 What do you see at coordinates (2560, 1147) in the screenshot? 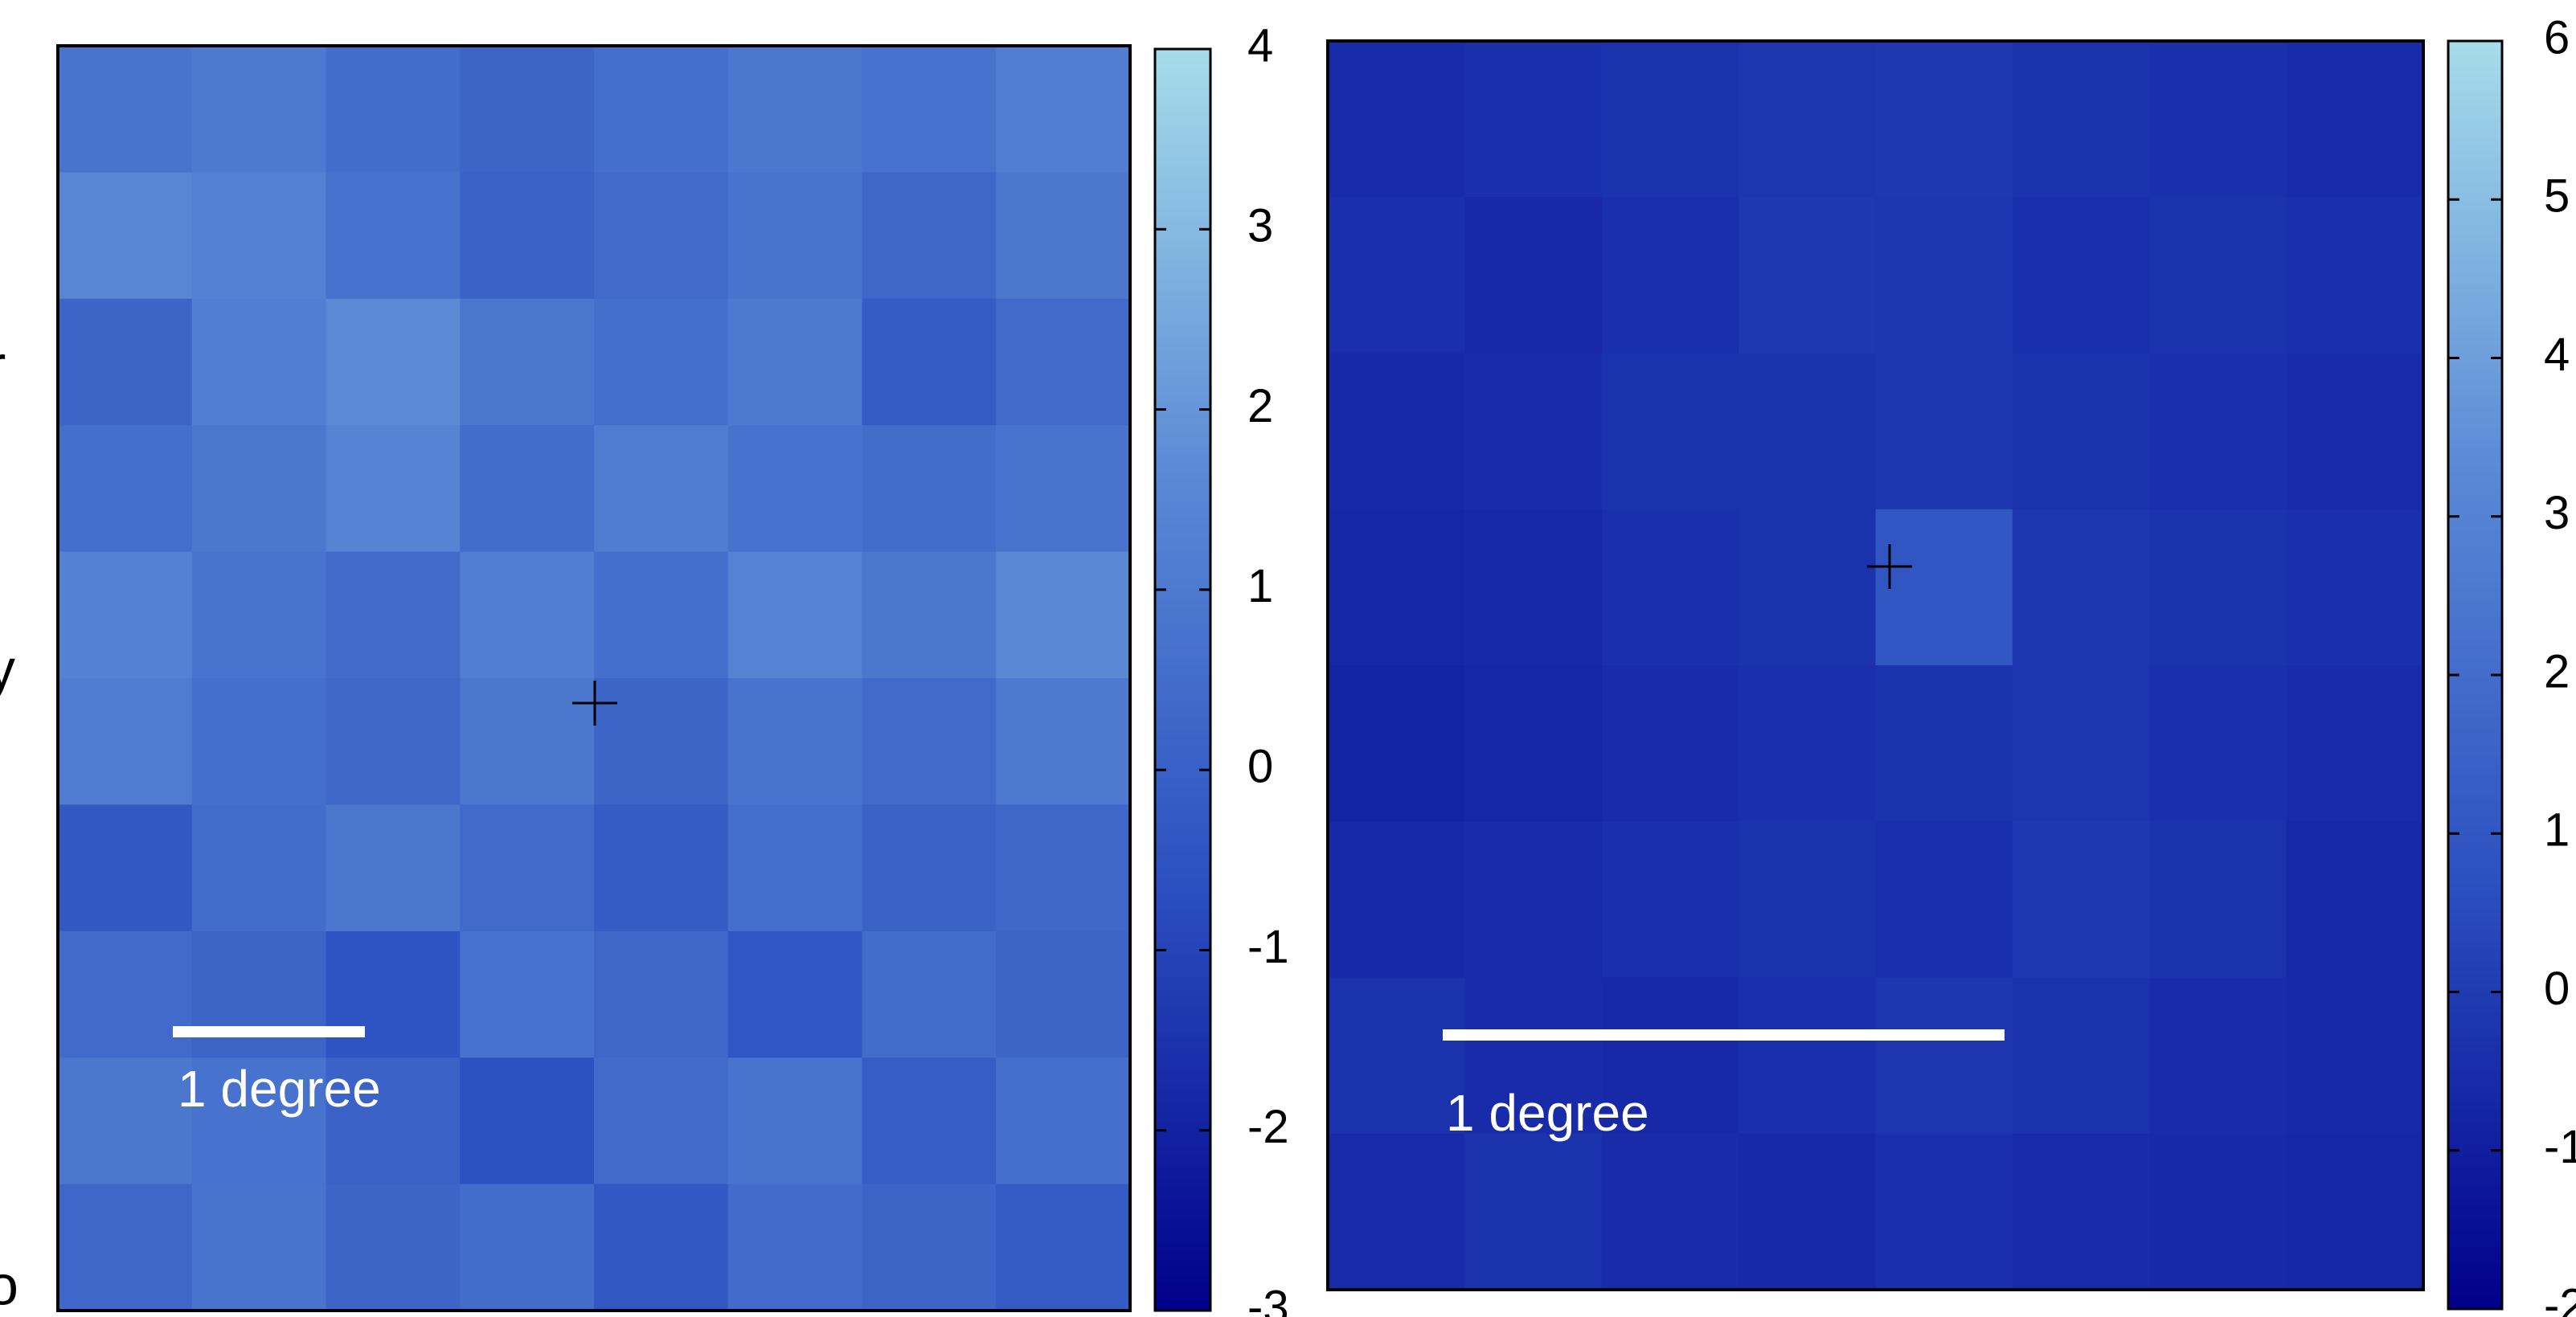
I see `colorbar-tick-label: -1` at bounding box center [2560, 1147].